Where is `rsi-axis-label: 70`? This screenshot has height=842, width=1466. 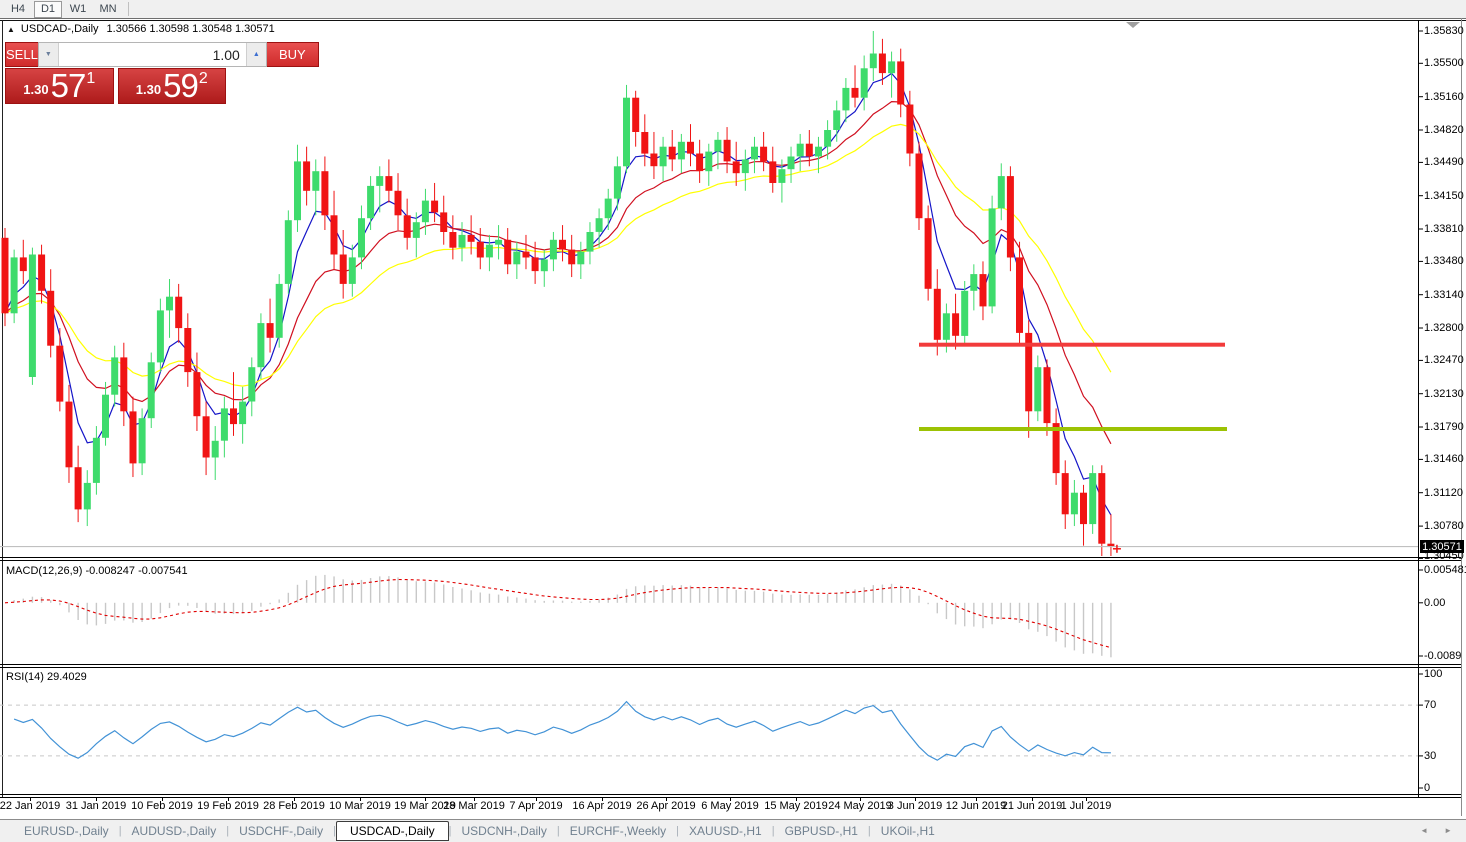 rsi-axis-label: 70 is located at coordinates (1430, 705).